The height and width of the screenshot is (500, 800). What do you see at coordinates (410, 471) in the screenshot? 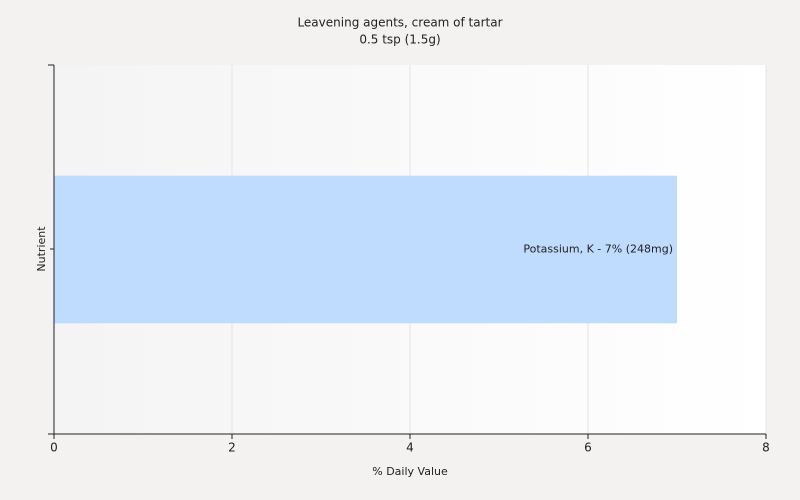
I see `x-axis-label: % Daily Value` at bounding box center [410, 471].